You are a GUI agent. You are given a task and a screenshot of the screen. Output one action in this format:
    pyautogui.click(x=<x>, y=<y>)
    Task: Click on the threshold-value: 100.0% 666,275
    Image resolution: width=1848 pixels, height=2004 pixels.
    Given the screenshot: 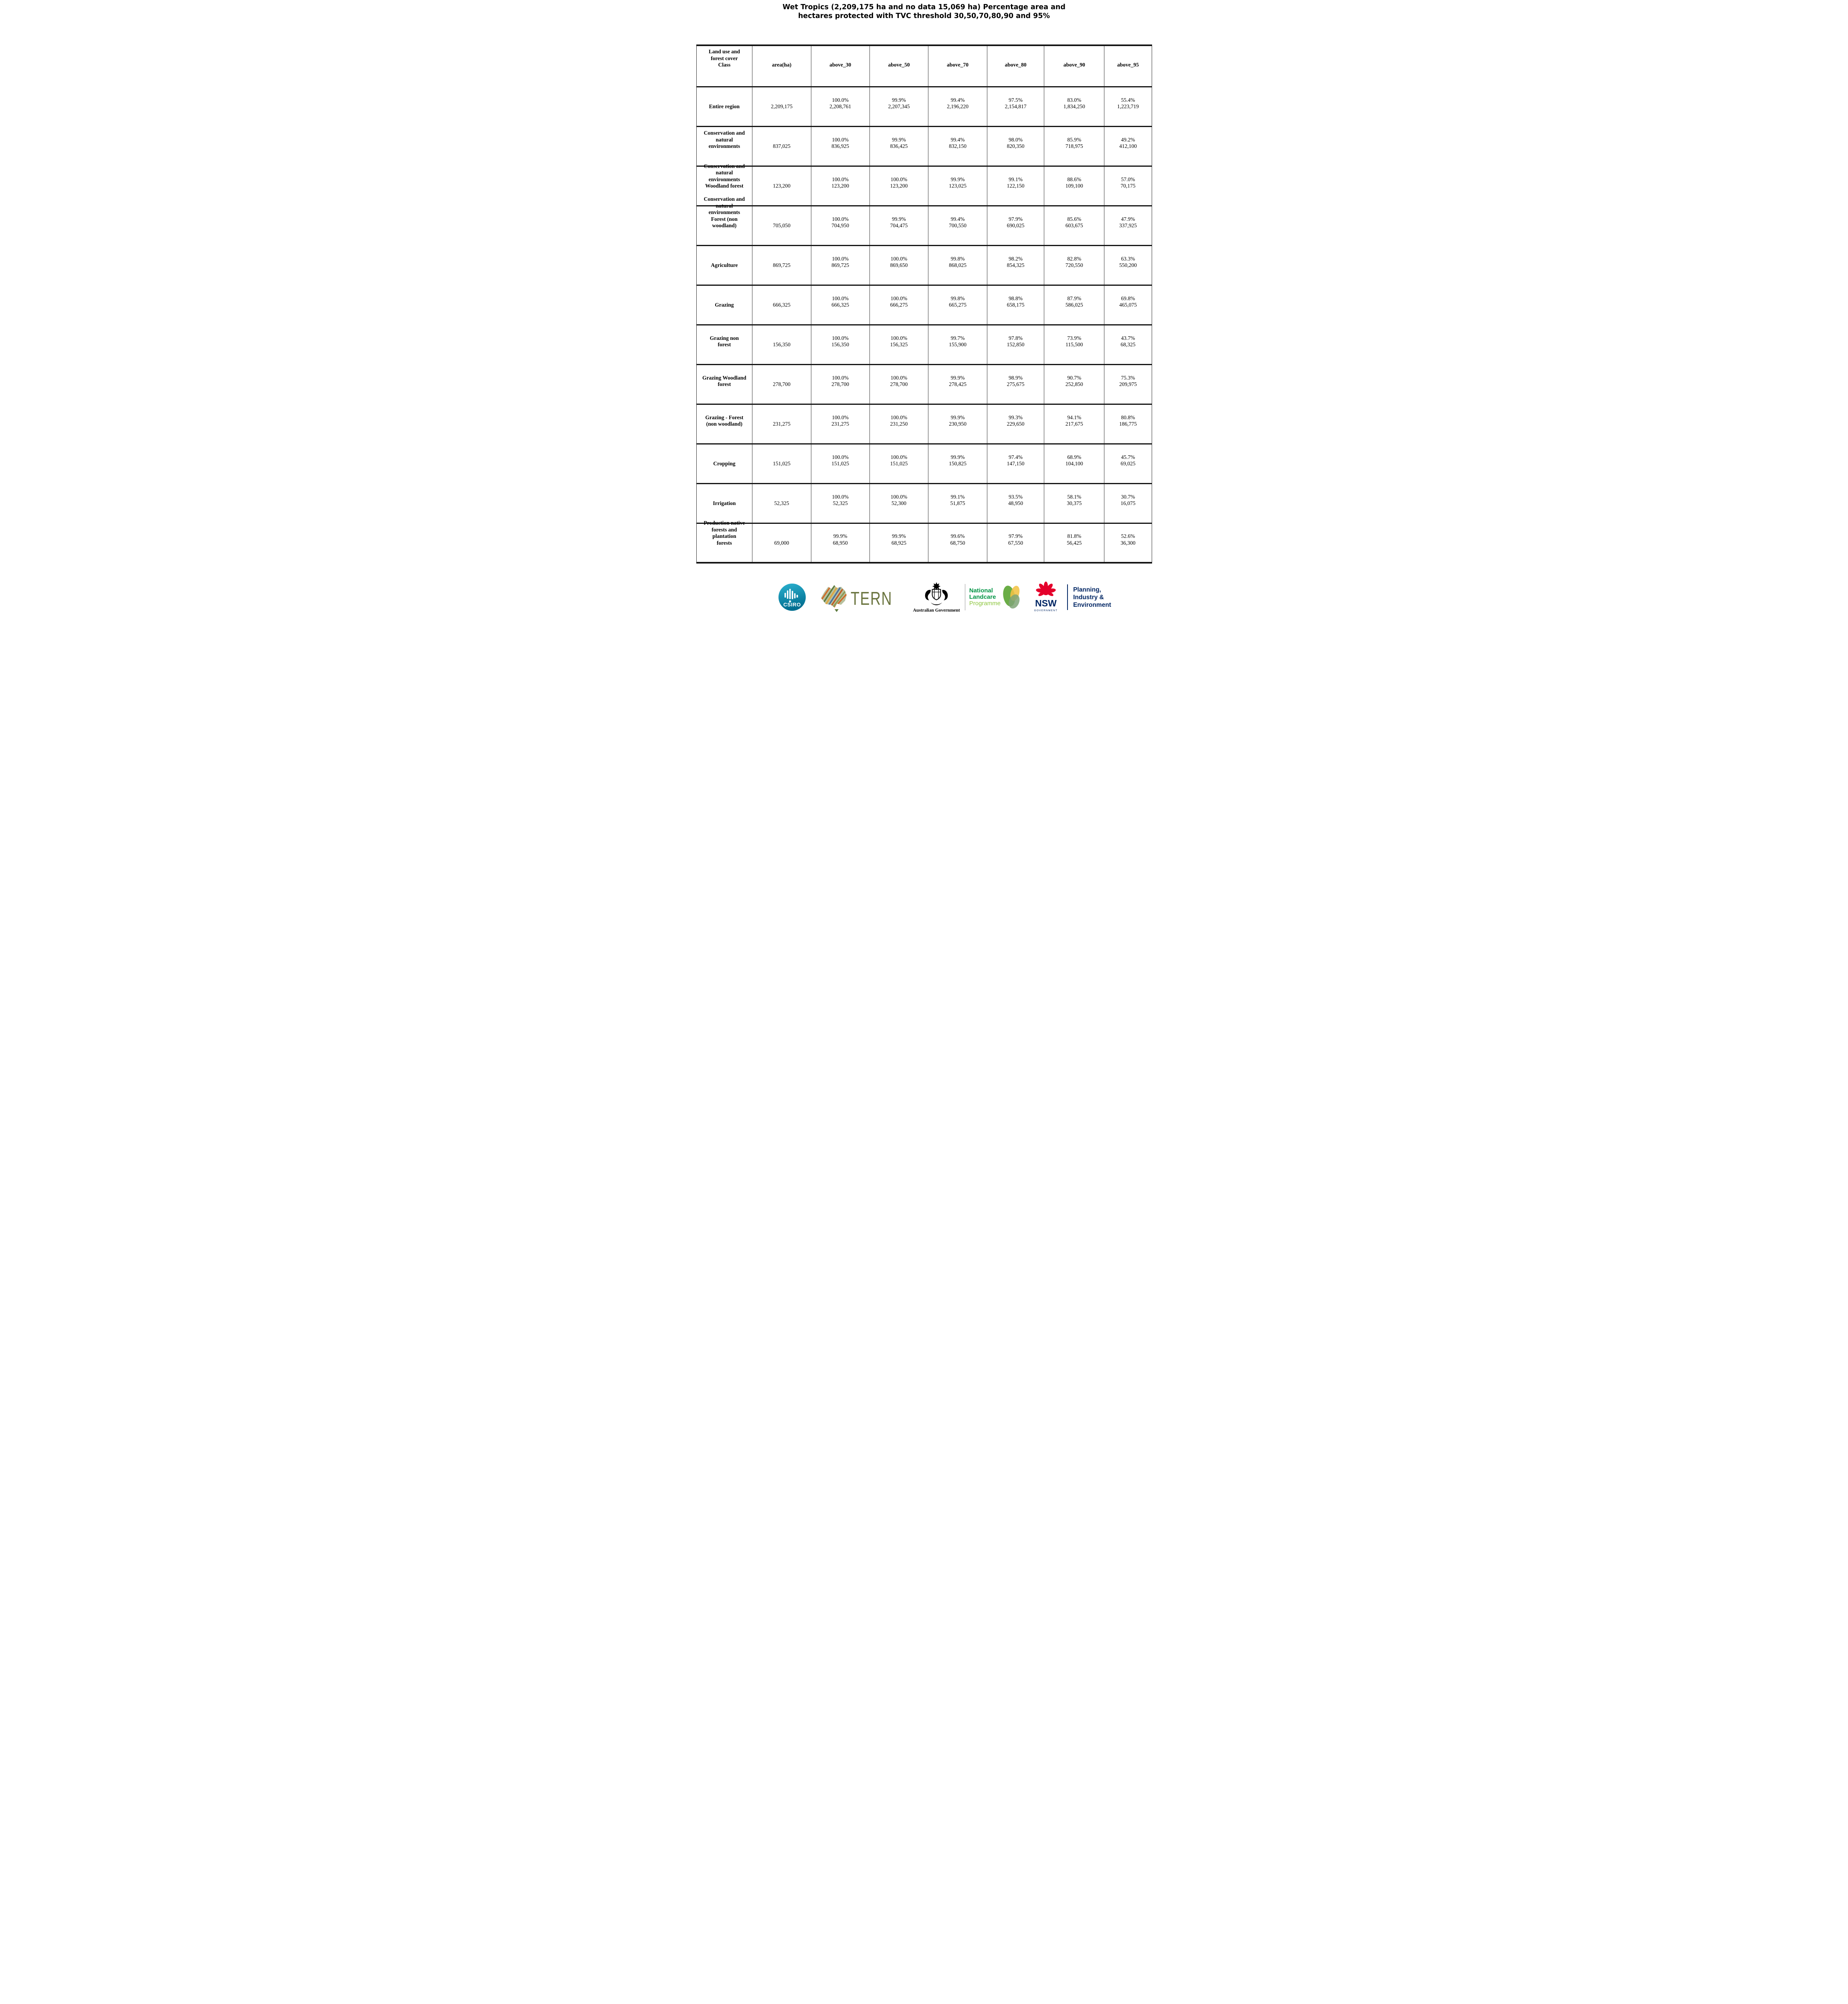 What is the action you would take?
    pyautogui.click(x=899, y=301)
    